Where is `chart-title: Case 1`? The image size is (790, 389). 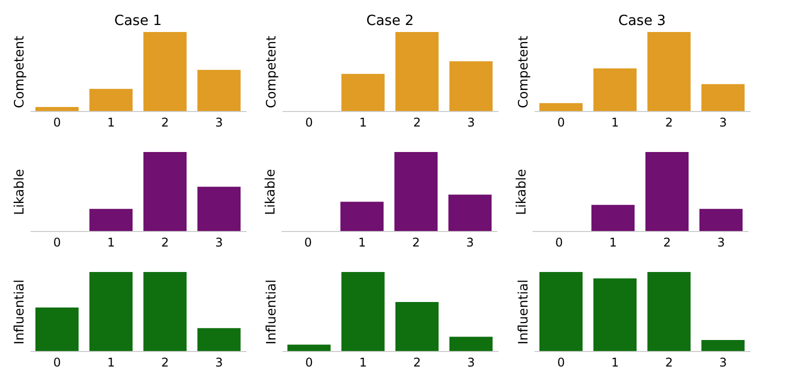
chart-title: Case 1 is located at coordinates (138, 21).